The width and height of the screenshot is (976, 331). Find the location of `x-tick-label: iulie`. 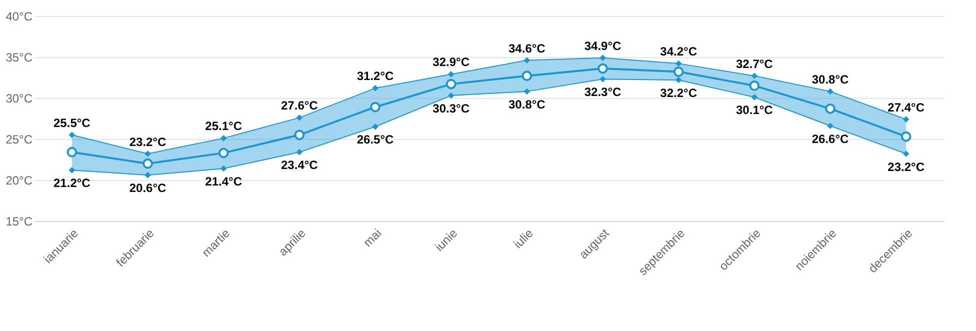

x-tick-label: iulie is located at coordinates (523, 239).